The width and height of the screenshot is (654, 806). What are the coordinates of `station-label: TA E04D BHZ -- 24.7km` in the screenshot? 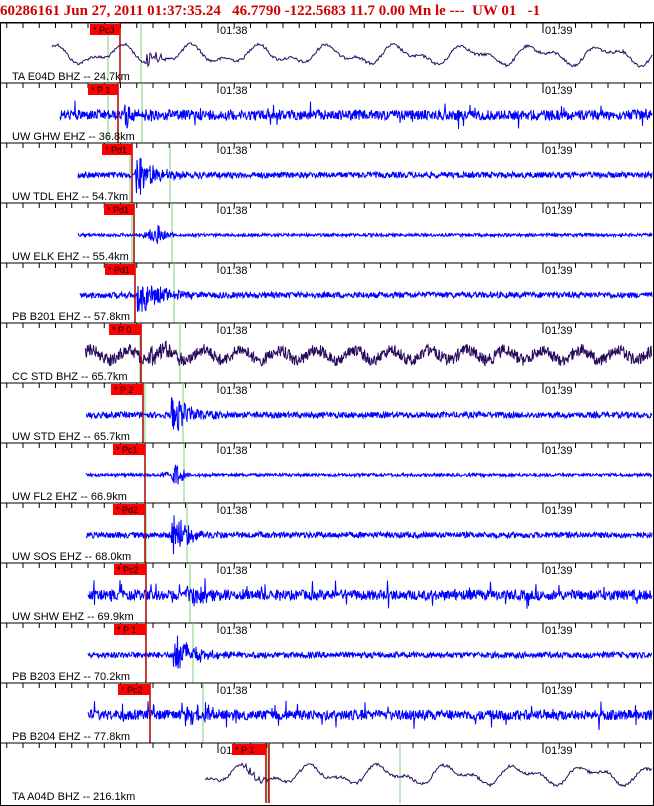 It's located at (71, 77).